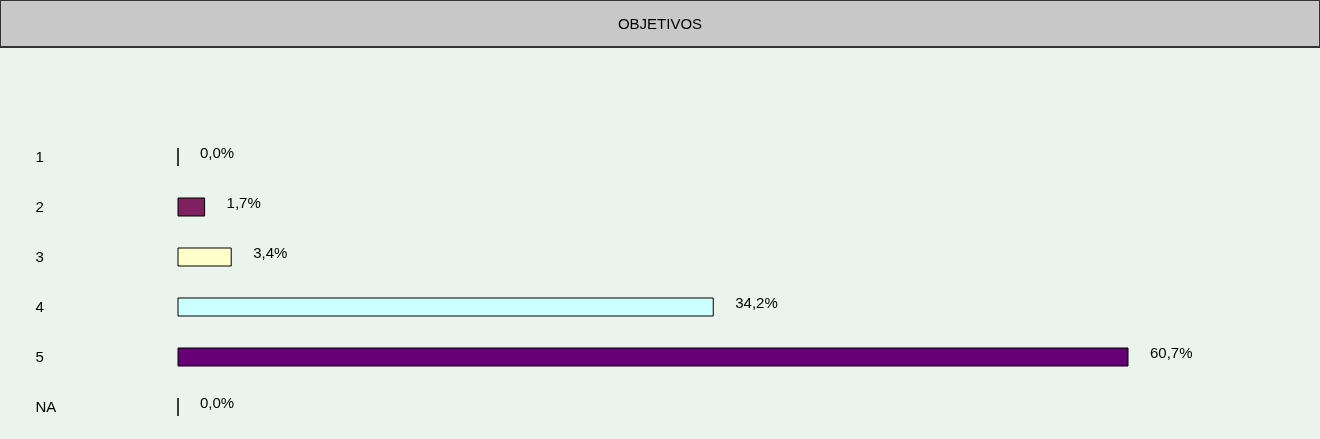 This screenshot has width=1320, height=439. I want to click on data-label: 60,7%, so click(1171, 352).